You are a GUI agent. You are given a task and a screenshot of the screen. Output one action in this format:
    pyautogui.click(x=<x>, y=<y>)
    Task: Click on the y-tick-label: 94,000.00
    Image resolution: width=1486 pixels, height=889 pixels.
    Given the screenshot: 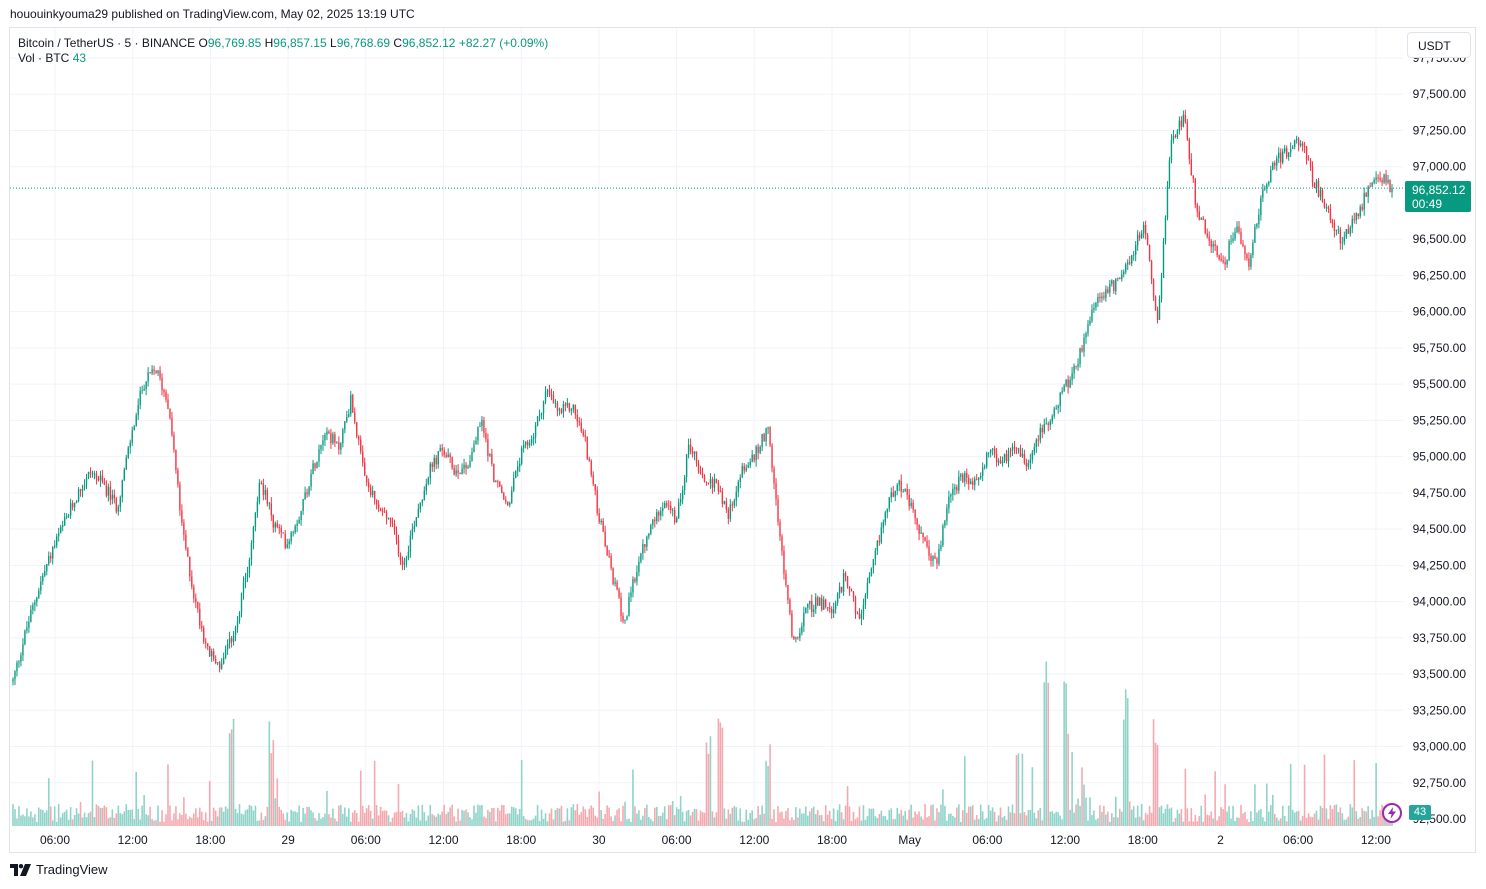 What is the action you would take?
    pyautogui.click(x=1440, y=602)
    